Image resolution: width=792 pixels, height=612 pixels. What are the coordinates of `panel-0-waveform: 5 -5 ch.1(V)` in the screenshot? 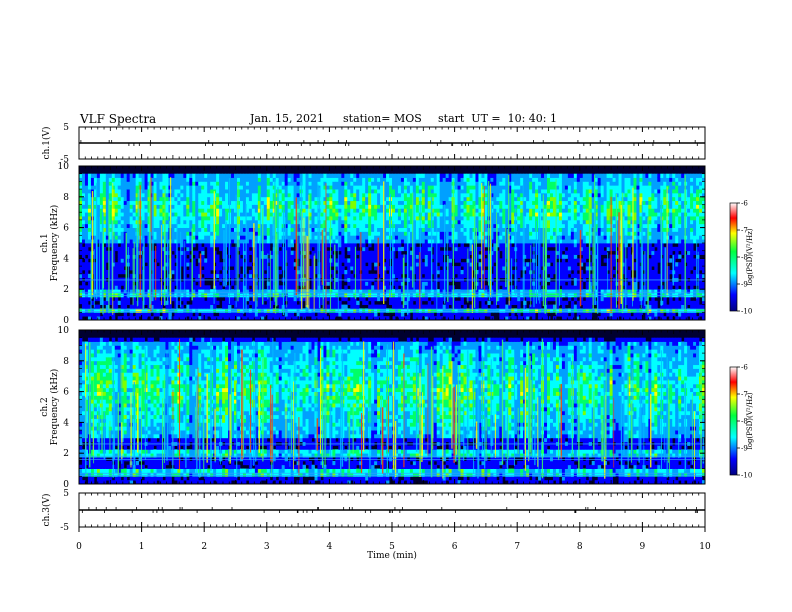 It's located at (373, 144).